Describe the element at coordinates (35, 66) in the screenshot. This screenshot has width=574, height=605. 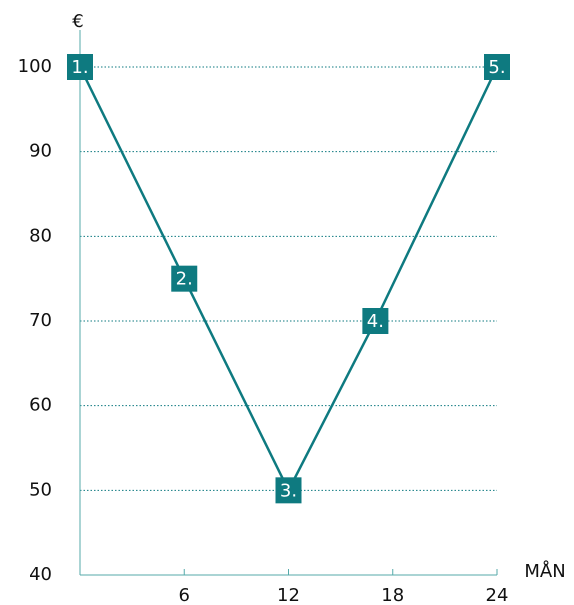
I see `y-tick-label: 100` at that location.